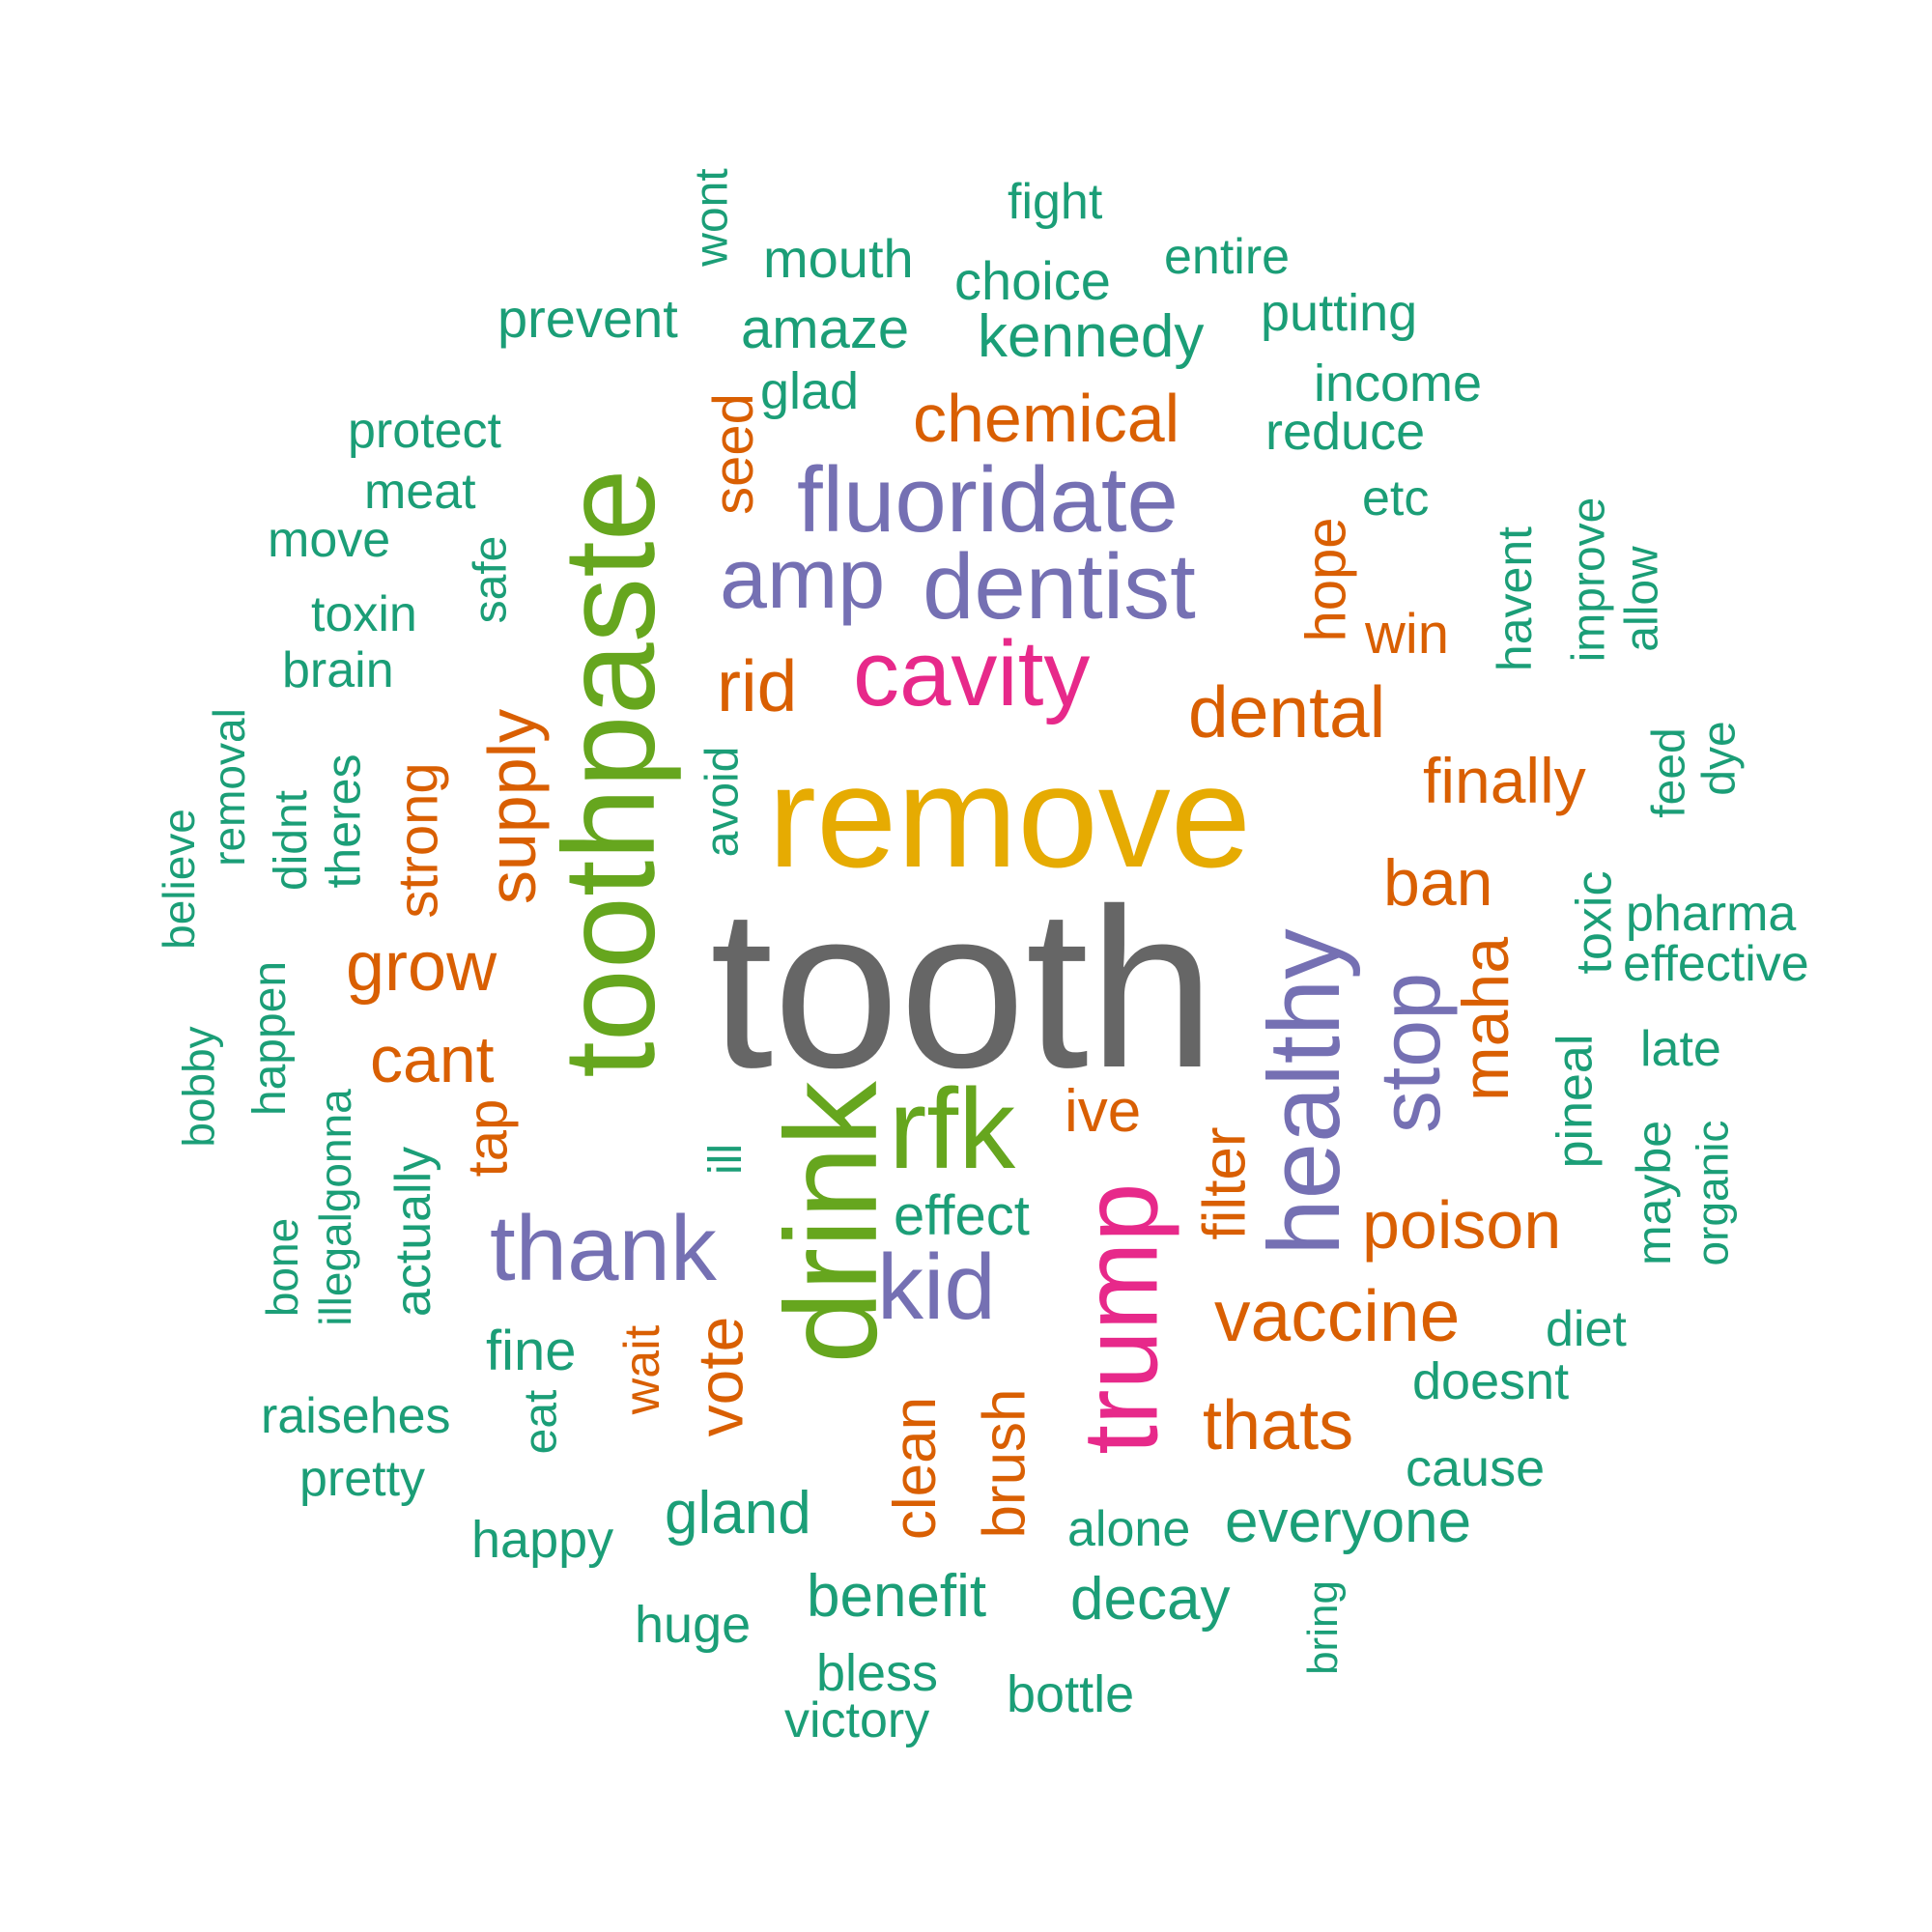 The height and width of the screenshot is (1932, 1932). I want to click on word-healthy: healthy, so click(1304, 1091).